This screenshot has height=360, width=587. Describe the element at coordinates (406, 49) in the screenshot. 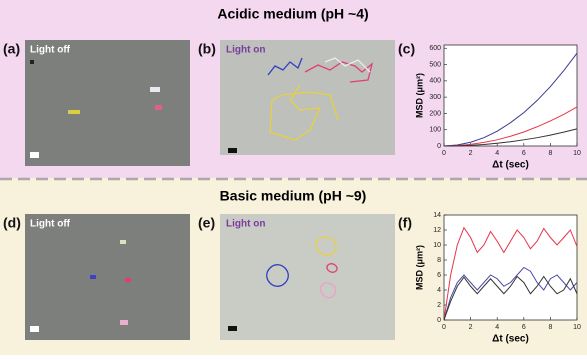

I see `panel-label: (c)` at that location.